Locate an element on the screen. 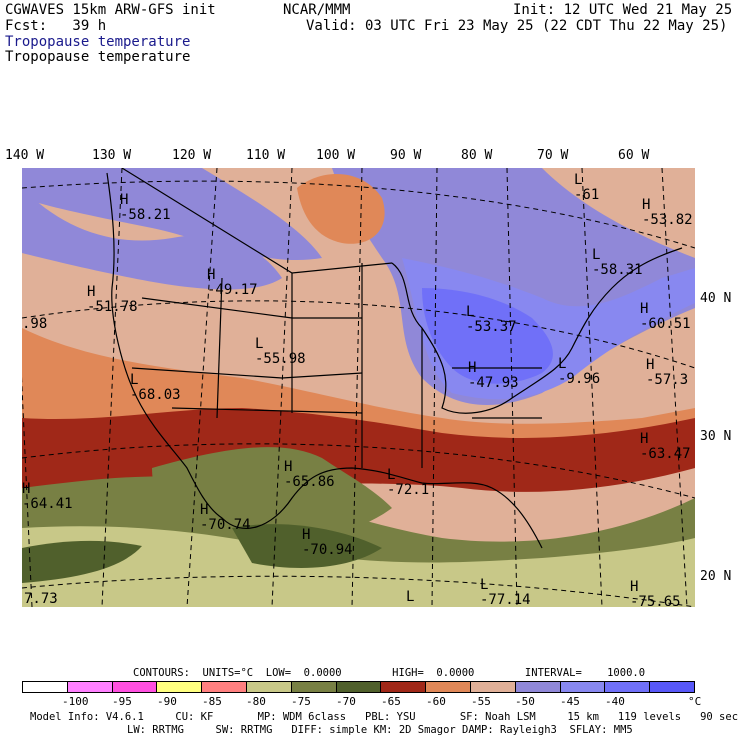 The width and height of the screenshot is (740, 740). legend-tick: -95 is located at coordinates (122, 701).